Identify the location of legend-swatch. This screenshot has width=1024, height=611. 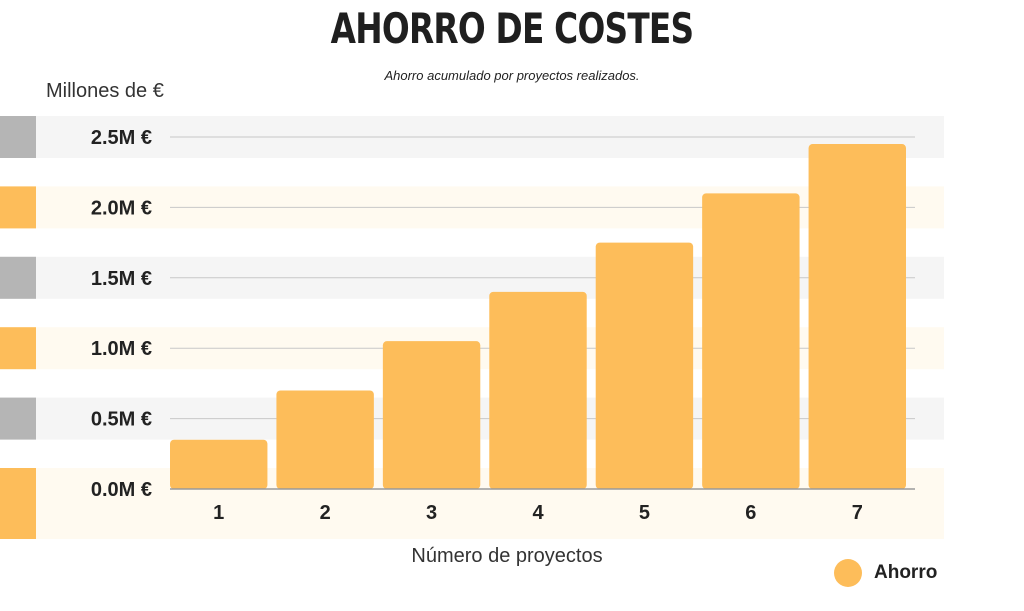
(848, 573).